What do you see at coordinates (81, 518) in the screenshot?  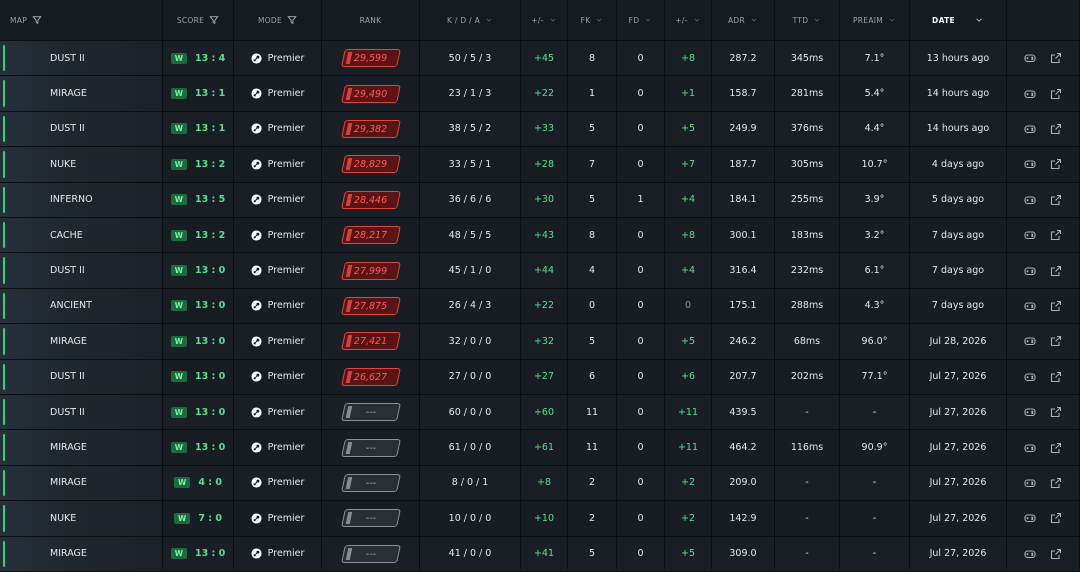 I see `cell-map: NUKE` at bounding box center [81, 518].